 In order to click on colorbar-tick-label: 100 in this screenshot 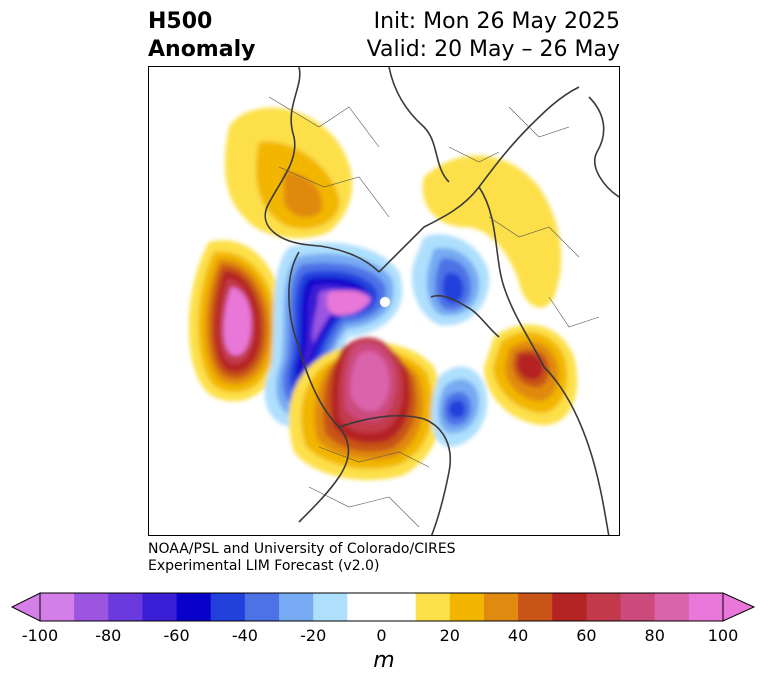, I will do `click(723, 635)`.